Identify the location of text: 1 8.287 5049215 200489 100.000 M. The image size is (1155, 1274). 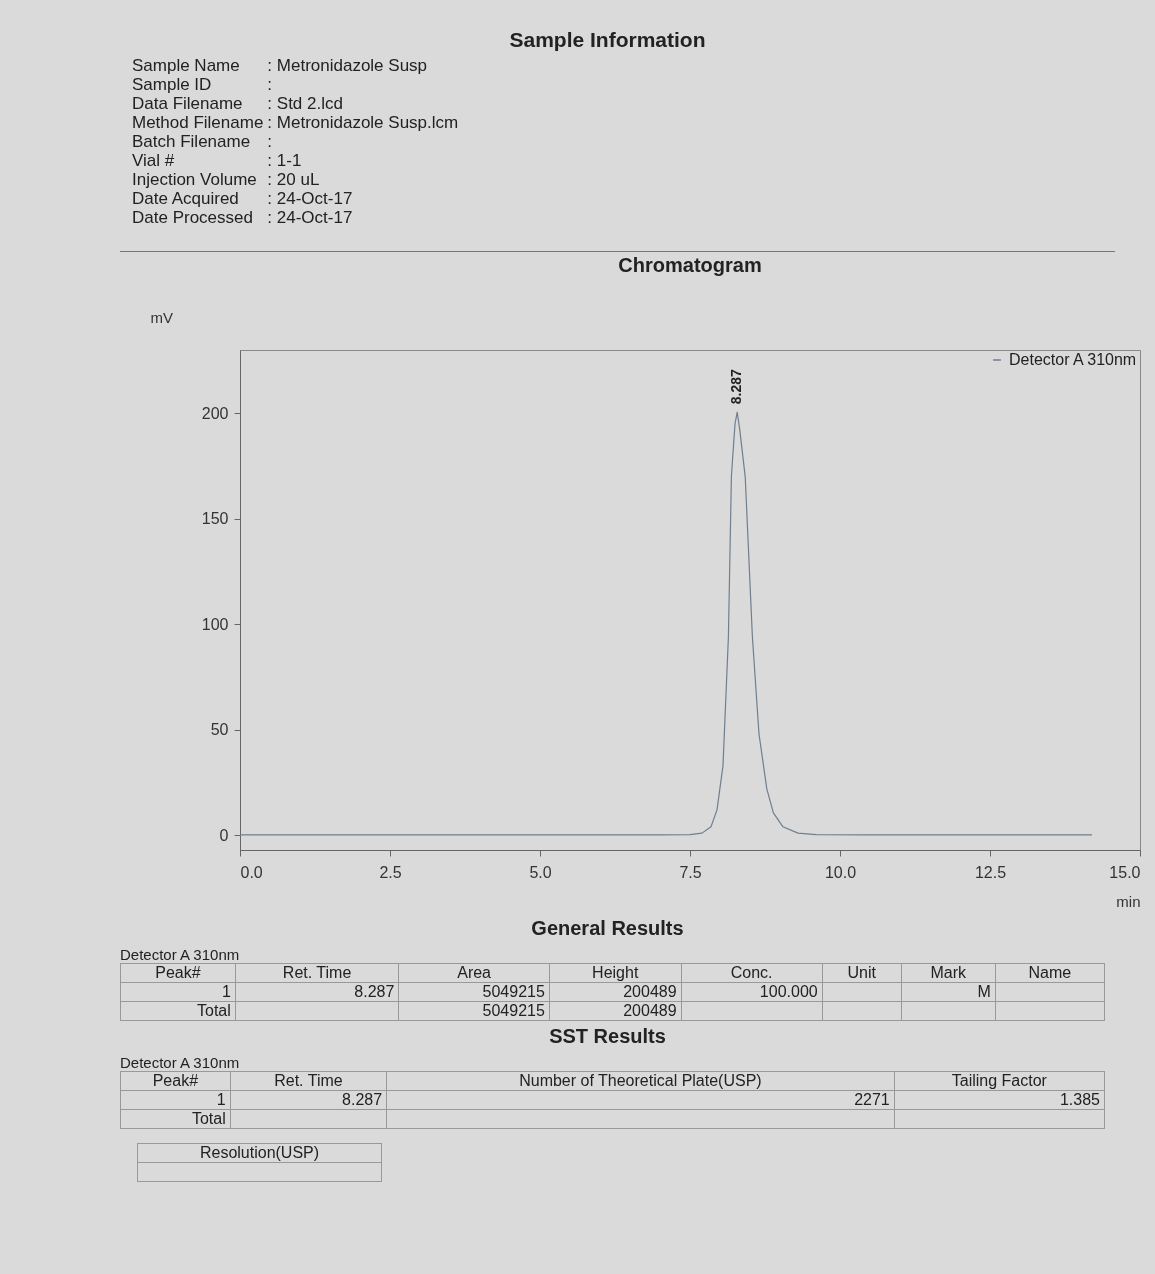
(606, 991).